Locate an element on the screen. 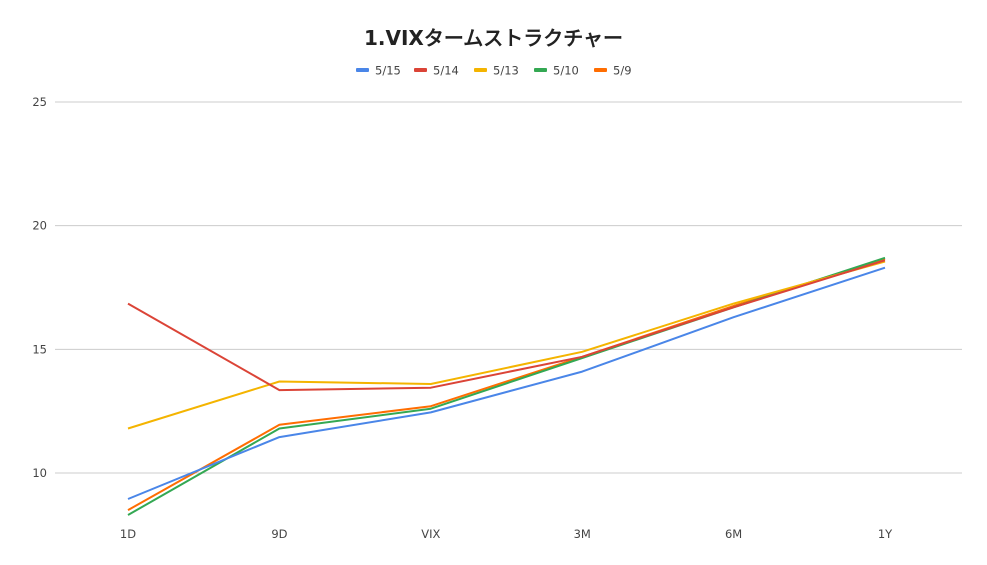 The height and width of the screenshot is (565, 987). y-axis-ticks: 10 15 20 25 is located at coordinates (39, 287).